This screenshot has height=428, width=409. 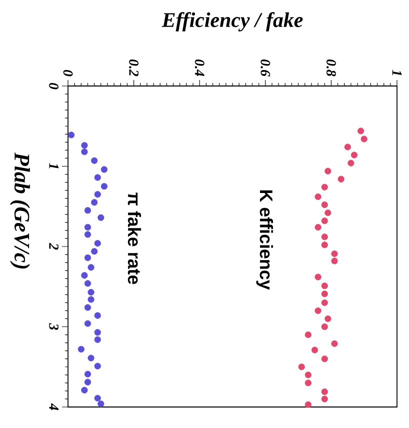 What do you see at coordinates (134, 68) in the screenshot?
I see `x-tick-label: 0.2` at bounding box center [134, 68].